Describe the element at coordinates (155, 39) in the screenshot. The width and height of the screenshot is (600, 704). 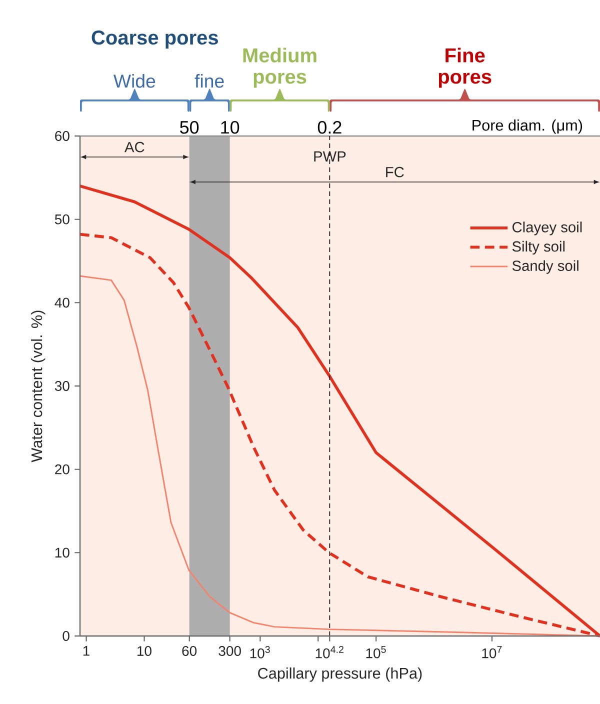
I see `text: Coarse pores` at that location.